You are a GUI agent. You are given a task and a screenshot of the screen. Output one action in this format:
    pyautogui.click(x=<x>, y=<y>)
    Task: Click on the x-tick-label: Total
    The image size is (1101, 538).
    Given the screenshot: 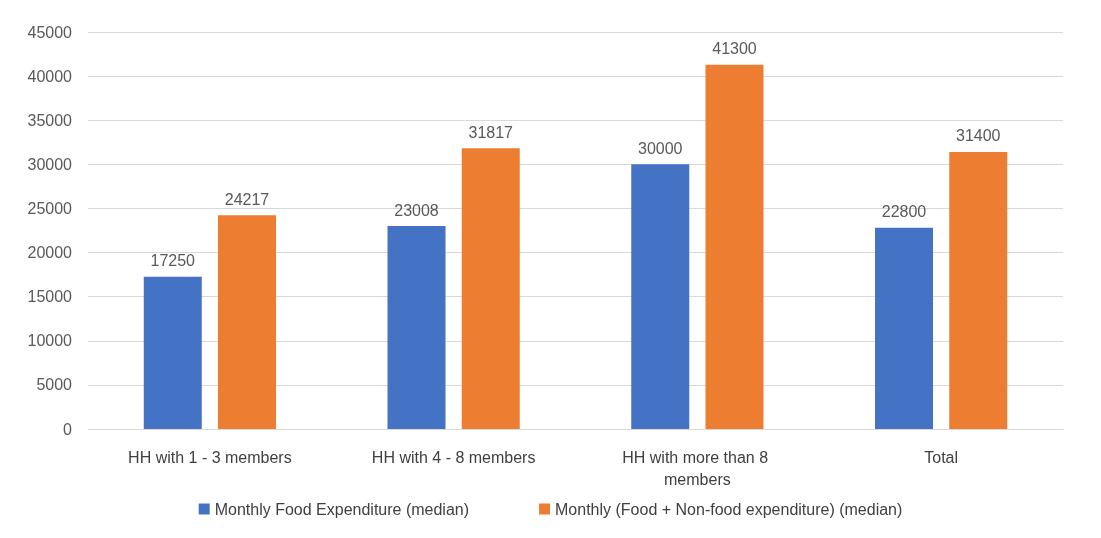 What is the action you would take?
    pyautogui.click(x=941, y=457)
    